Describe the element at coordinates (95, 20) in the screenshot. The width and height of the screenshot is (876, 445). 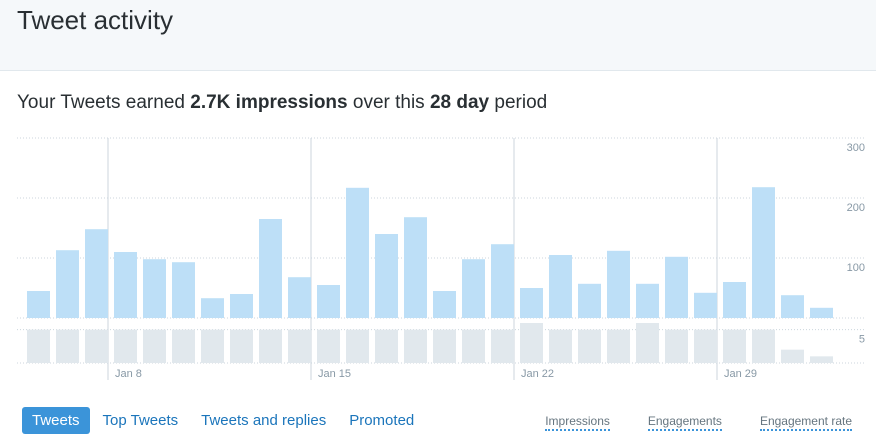
I see `page-title: Tweet activity` at that location.